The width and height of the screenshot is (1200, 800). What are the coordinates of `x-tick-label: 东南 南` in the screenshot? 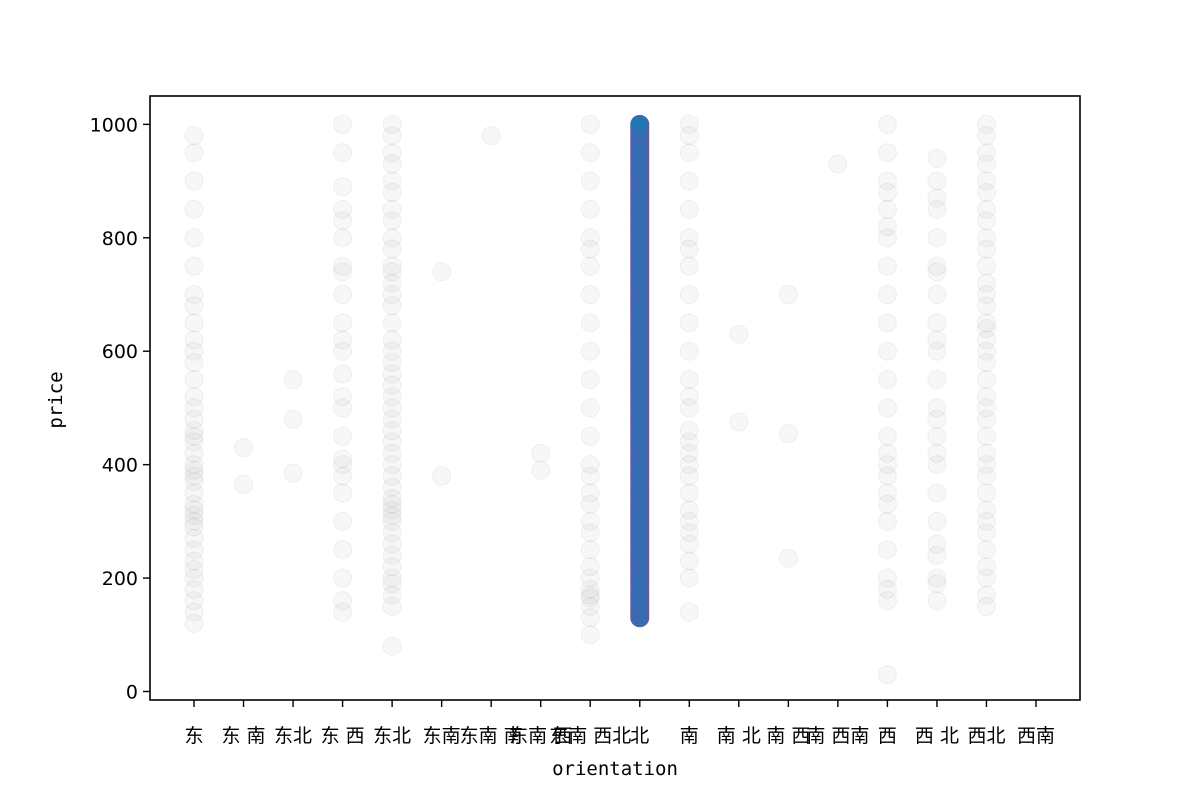 It's located at (491, 736).